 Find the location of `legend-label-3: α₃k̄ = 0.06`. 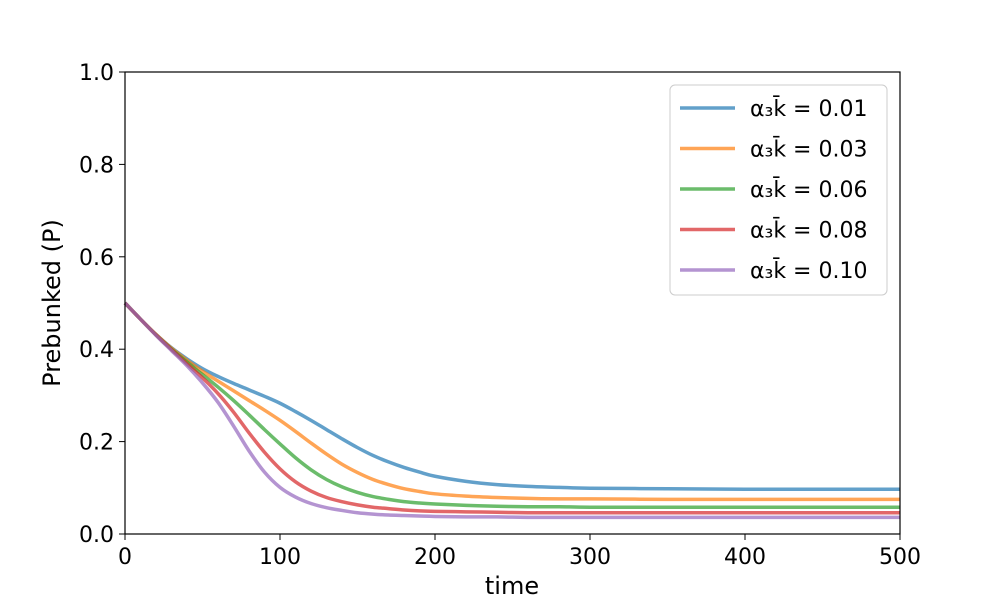

legend-label-3: α₃k̄ = 0.06 is located at coordinates (808, 190).